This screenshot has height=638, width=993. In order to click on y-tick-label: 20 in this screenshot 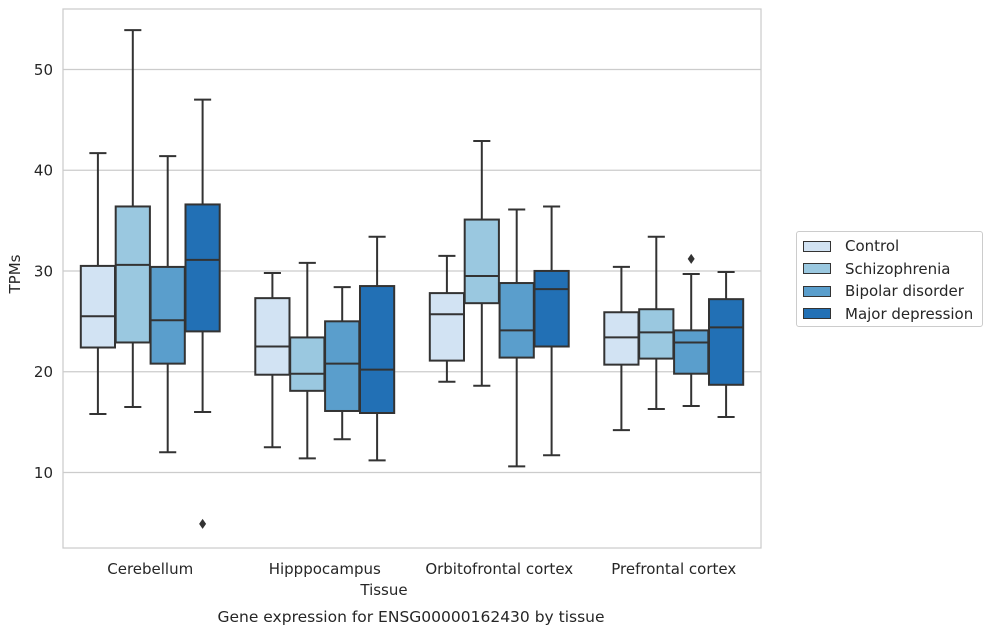, I will do `click(43, 372)`.